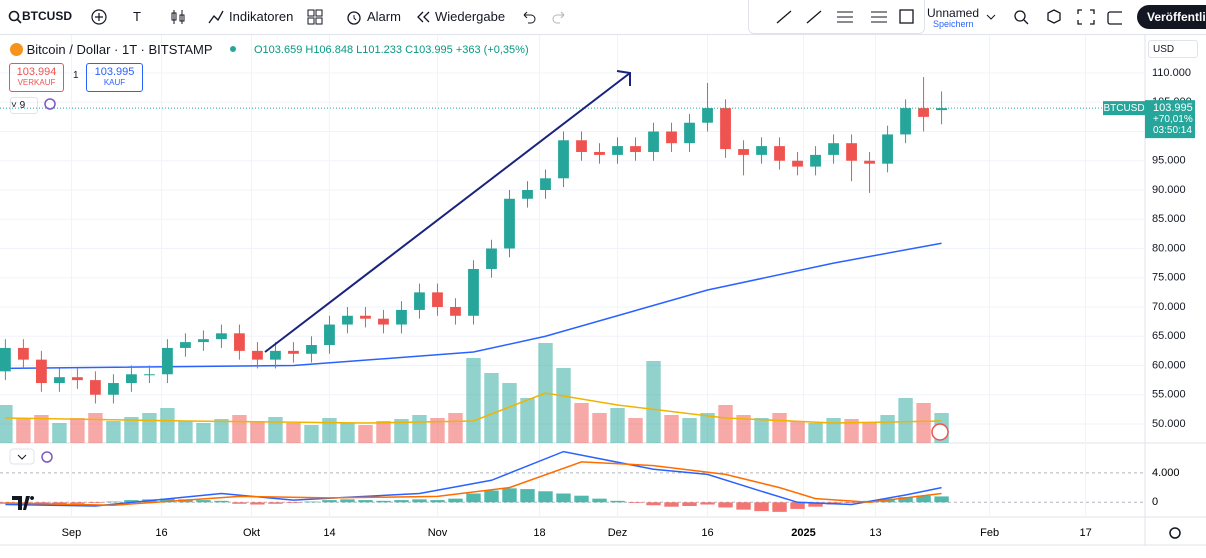 The height and width of the screenshot is (558, 1206). Describe the element at coordinates (111, 49) in the screenshot. I see `legend-title: Bitcoin / Dollar · 1T · BITSTAMP` at that location.